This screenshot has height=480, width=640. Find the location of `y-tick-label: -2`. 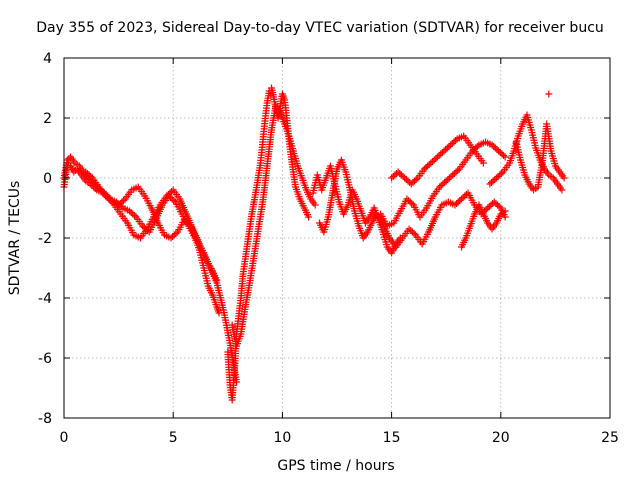

y-tick-label: -2 is located at coordinates (45, 239).